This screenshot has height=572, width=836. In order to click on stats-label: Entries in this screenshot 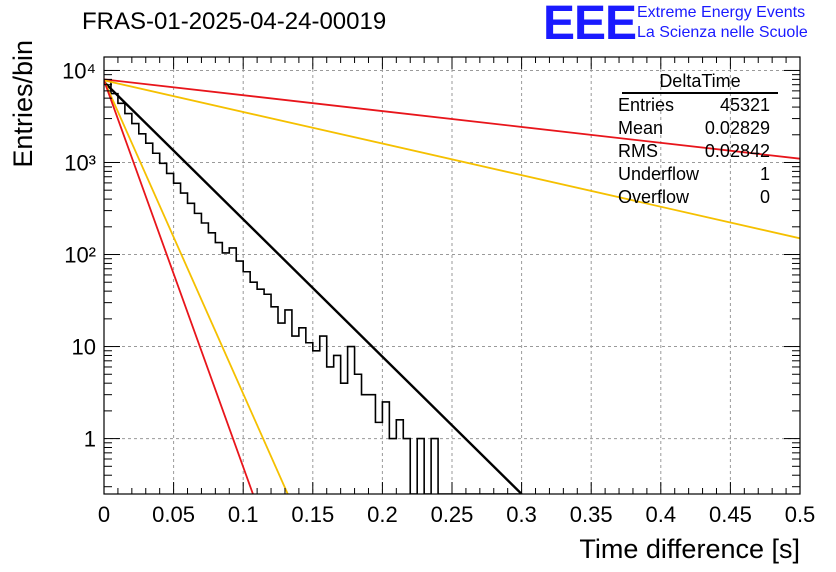, I will do `click(646, 105)`.